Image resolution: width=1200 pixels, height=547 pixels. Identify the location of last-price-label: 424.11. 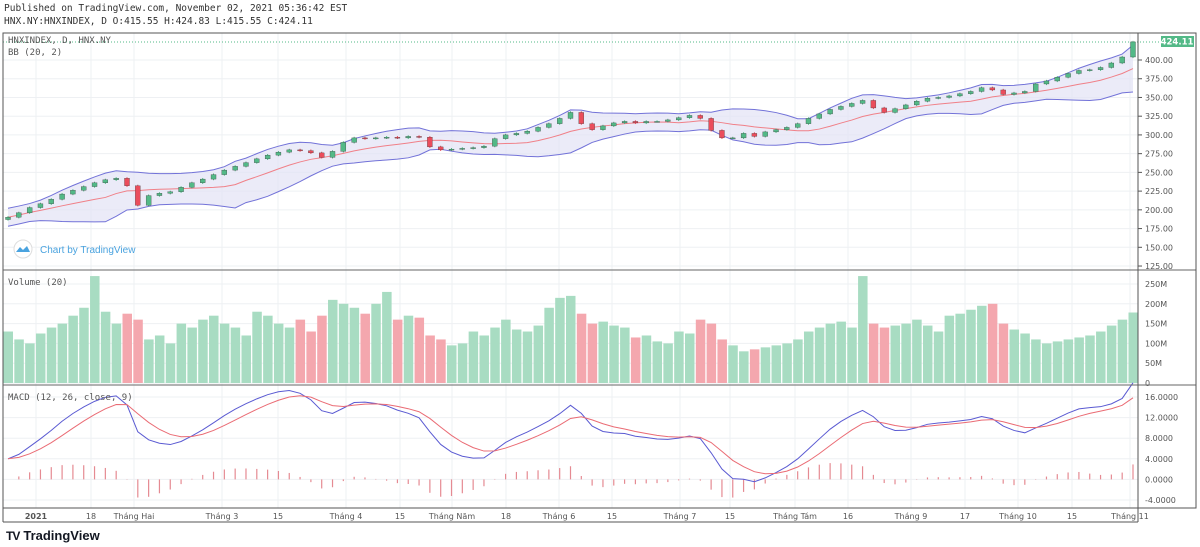
(1177, 43).